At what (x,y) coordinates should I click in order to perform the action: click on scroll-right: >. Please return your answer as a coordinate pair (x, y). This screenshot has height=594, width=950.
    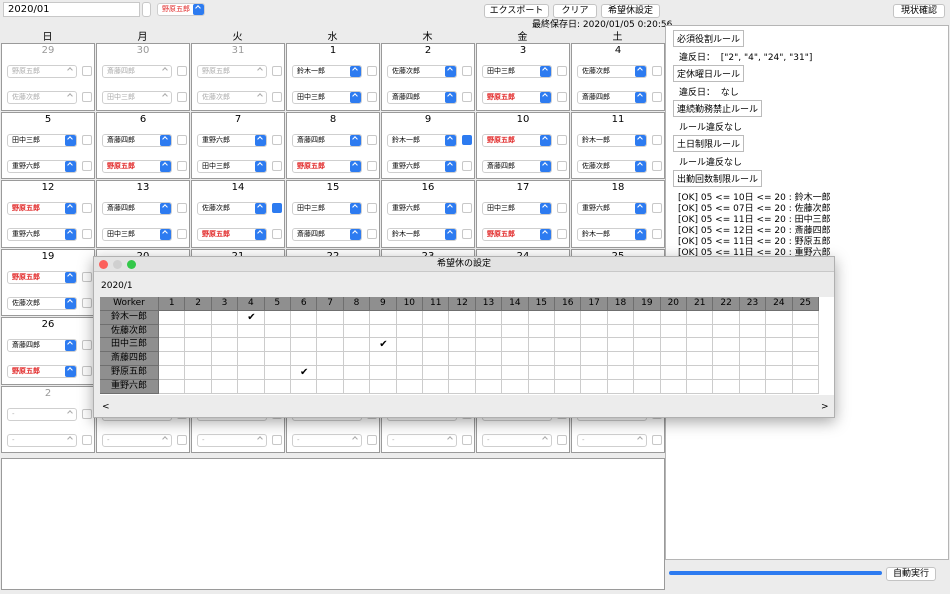
    Looking at the image, I should click on (825, 407).